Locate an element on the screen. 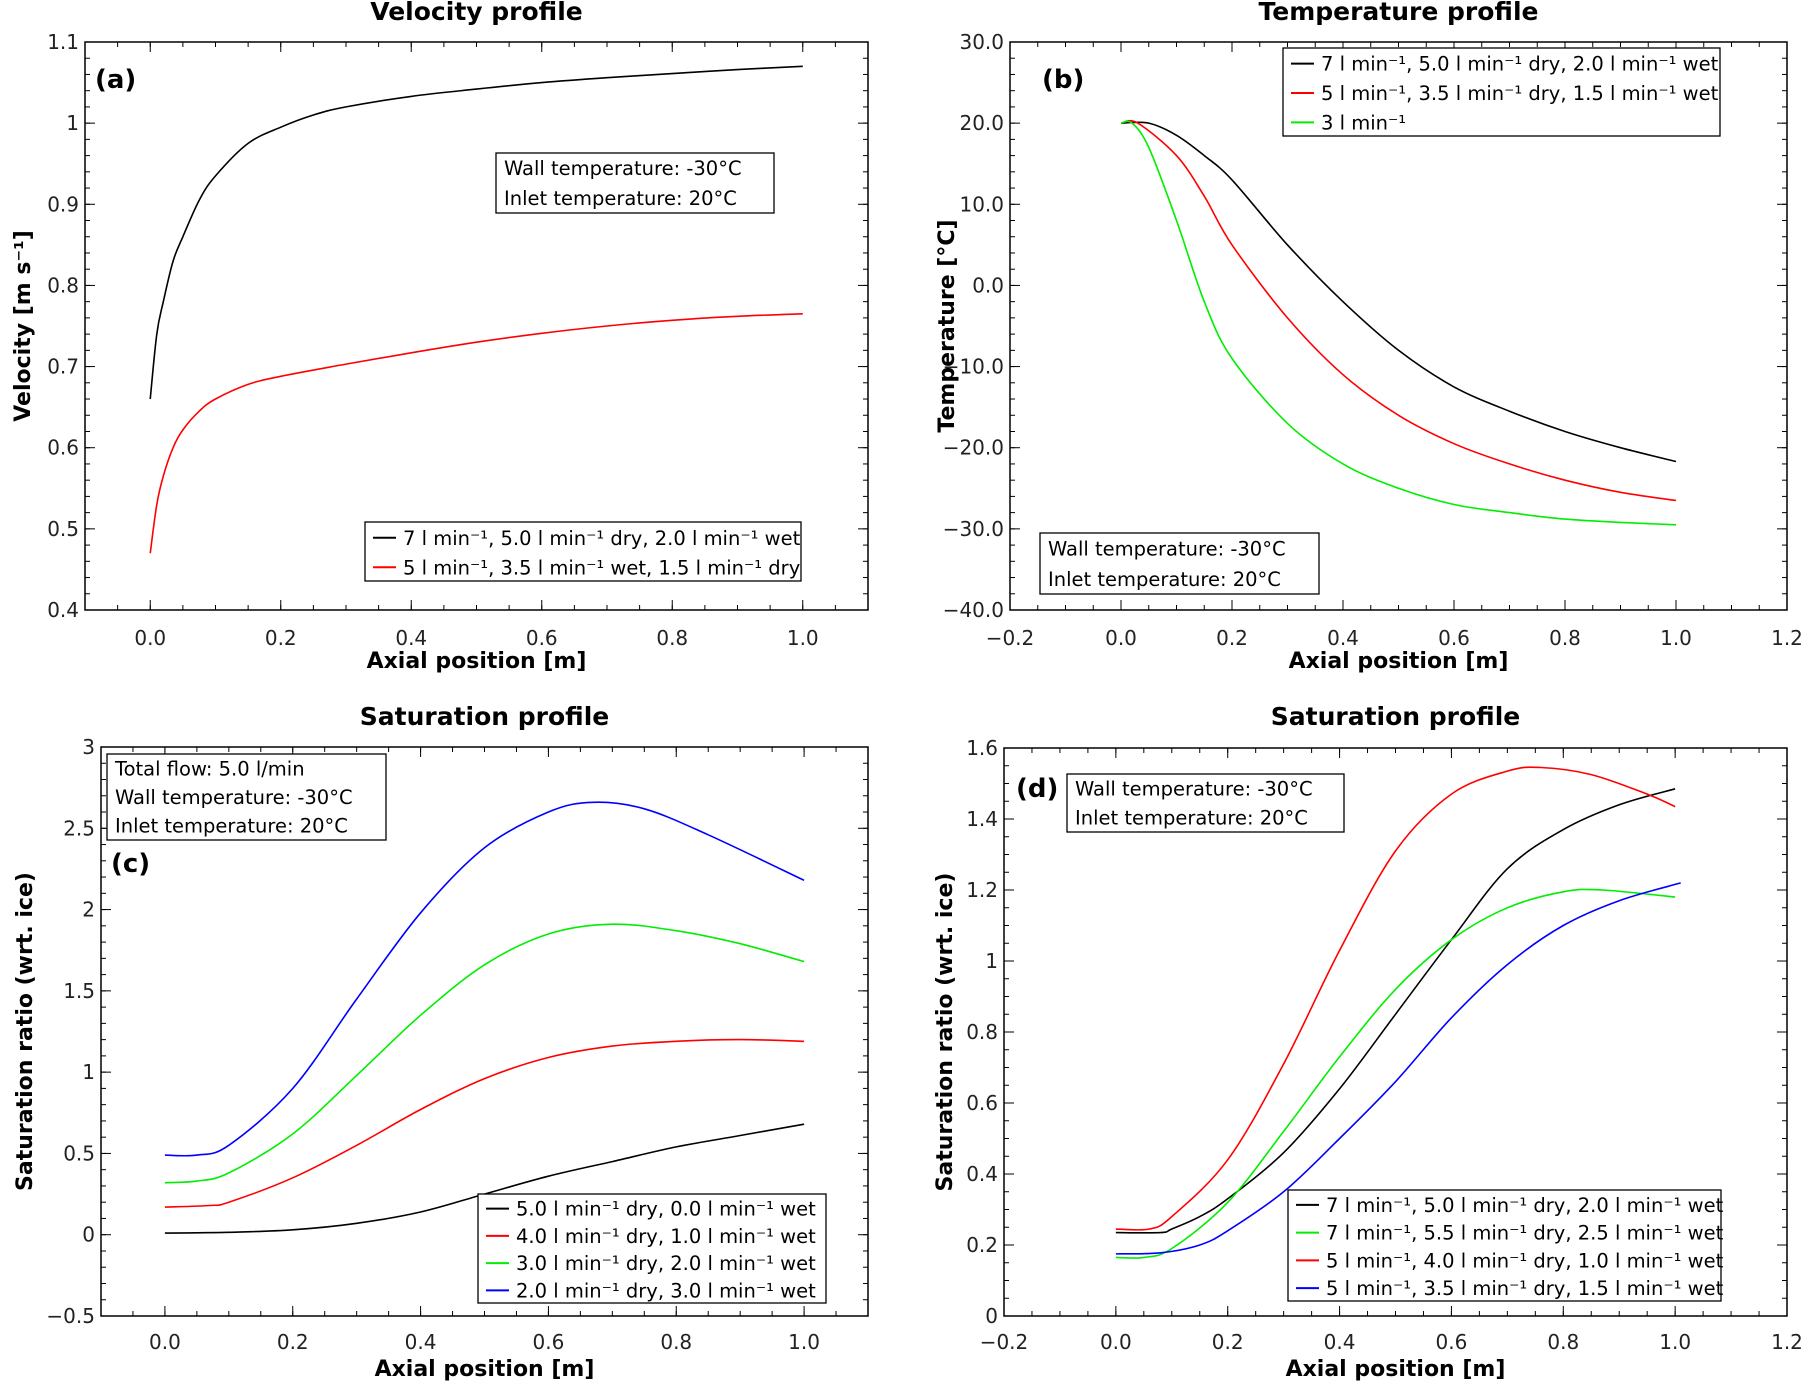 This screenshot has width=1802, height=1383. y-tick-label: −40.0 is located at coordinates (973, 610).